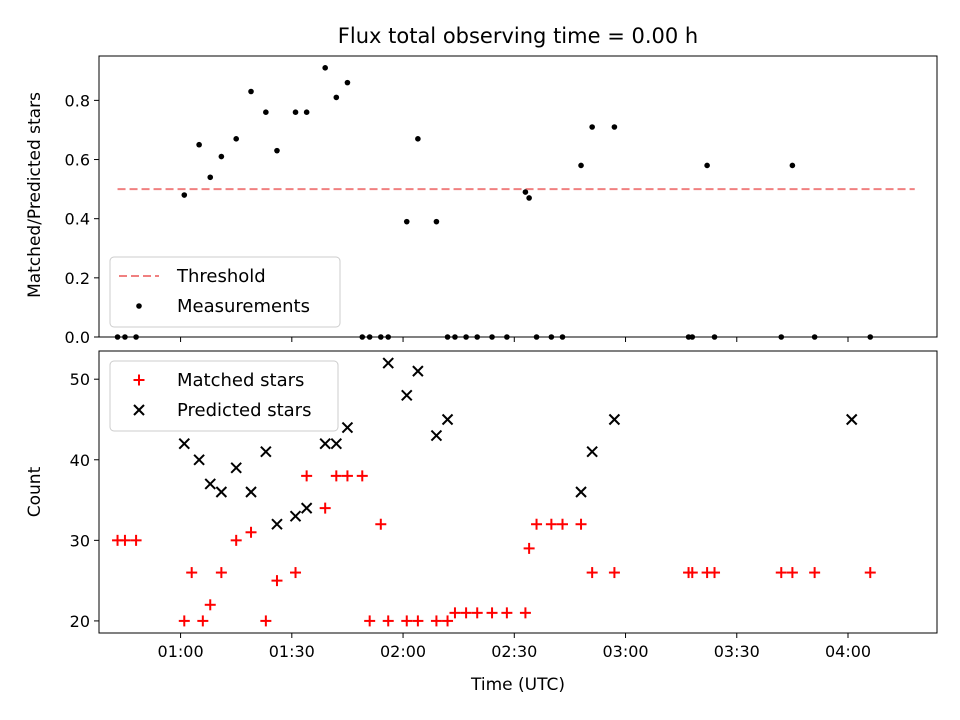  I want to click on x-tick-label: 01:00, so click(181, 651).